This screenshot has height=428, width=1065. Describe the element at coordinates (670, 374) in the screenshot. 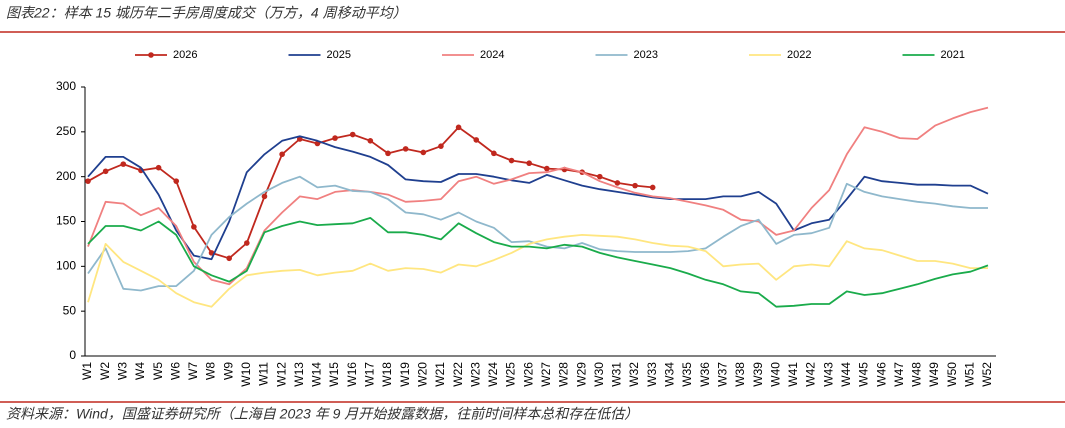

I see `x-tick-label: W34` at that location.